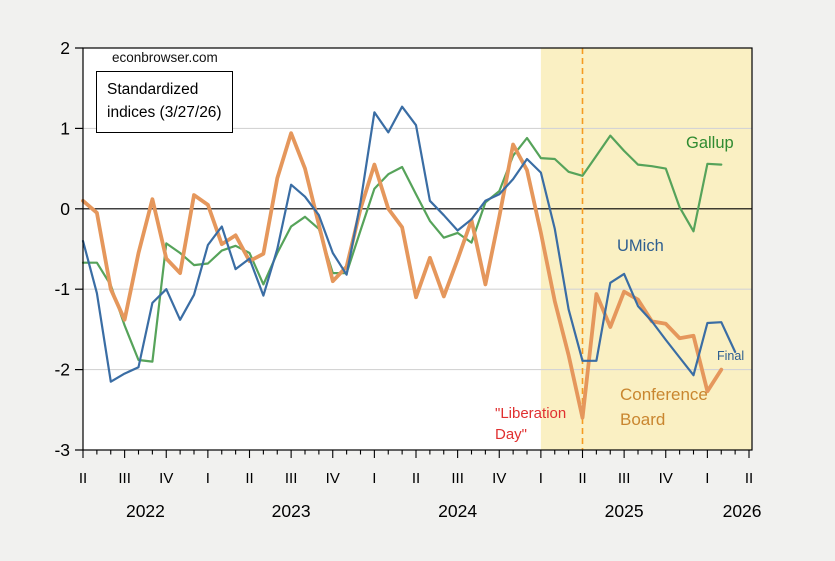 The image size is (835, 561). What do you see at coordinates (531, 413) in the screenshot?
I see `liberation-line1: "Liberation` at bounding box center [531, 413].